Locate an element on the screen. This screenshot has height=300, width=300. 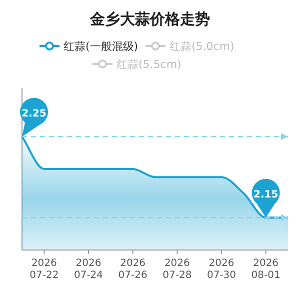
legend-label: 红蒜(一般混级) is located at coordinates (101, 46).